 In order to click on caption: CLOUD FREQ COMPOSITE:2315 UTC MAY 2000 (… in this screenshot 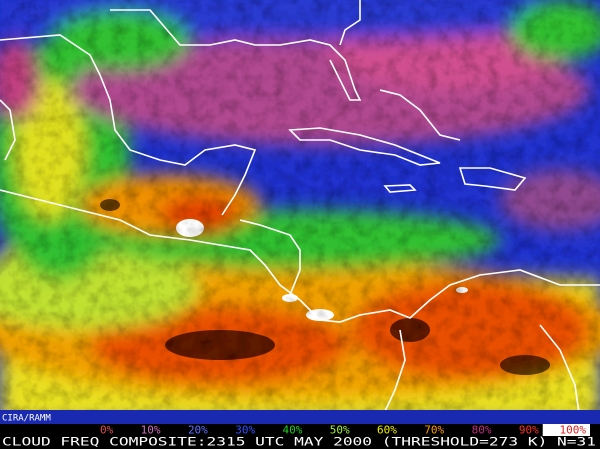, I will do `click(299, 442)`.